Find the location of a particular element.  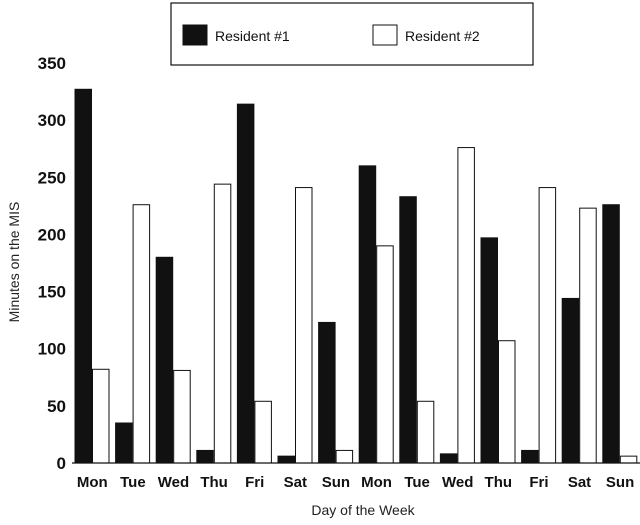

x-axis-title: Day of the Week is located at coordinates (363, 510).